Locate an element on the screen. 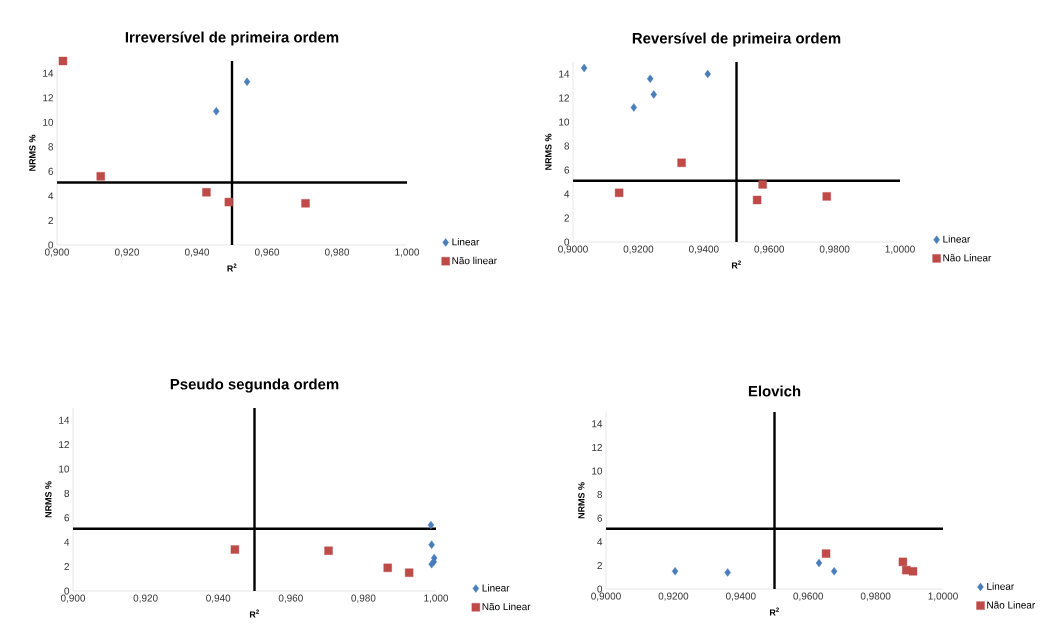 The width and height of the screenshot is (1051, 639). x-tick-label: 0,900 is located at coordinates (73, 598).